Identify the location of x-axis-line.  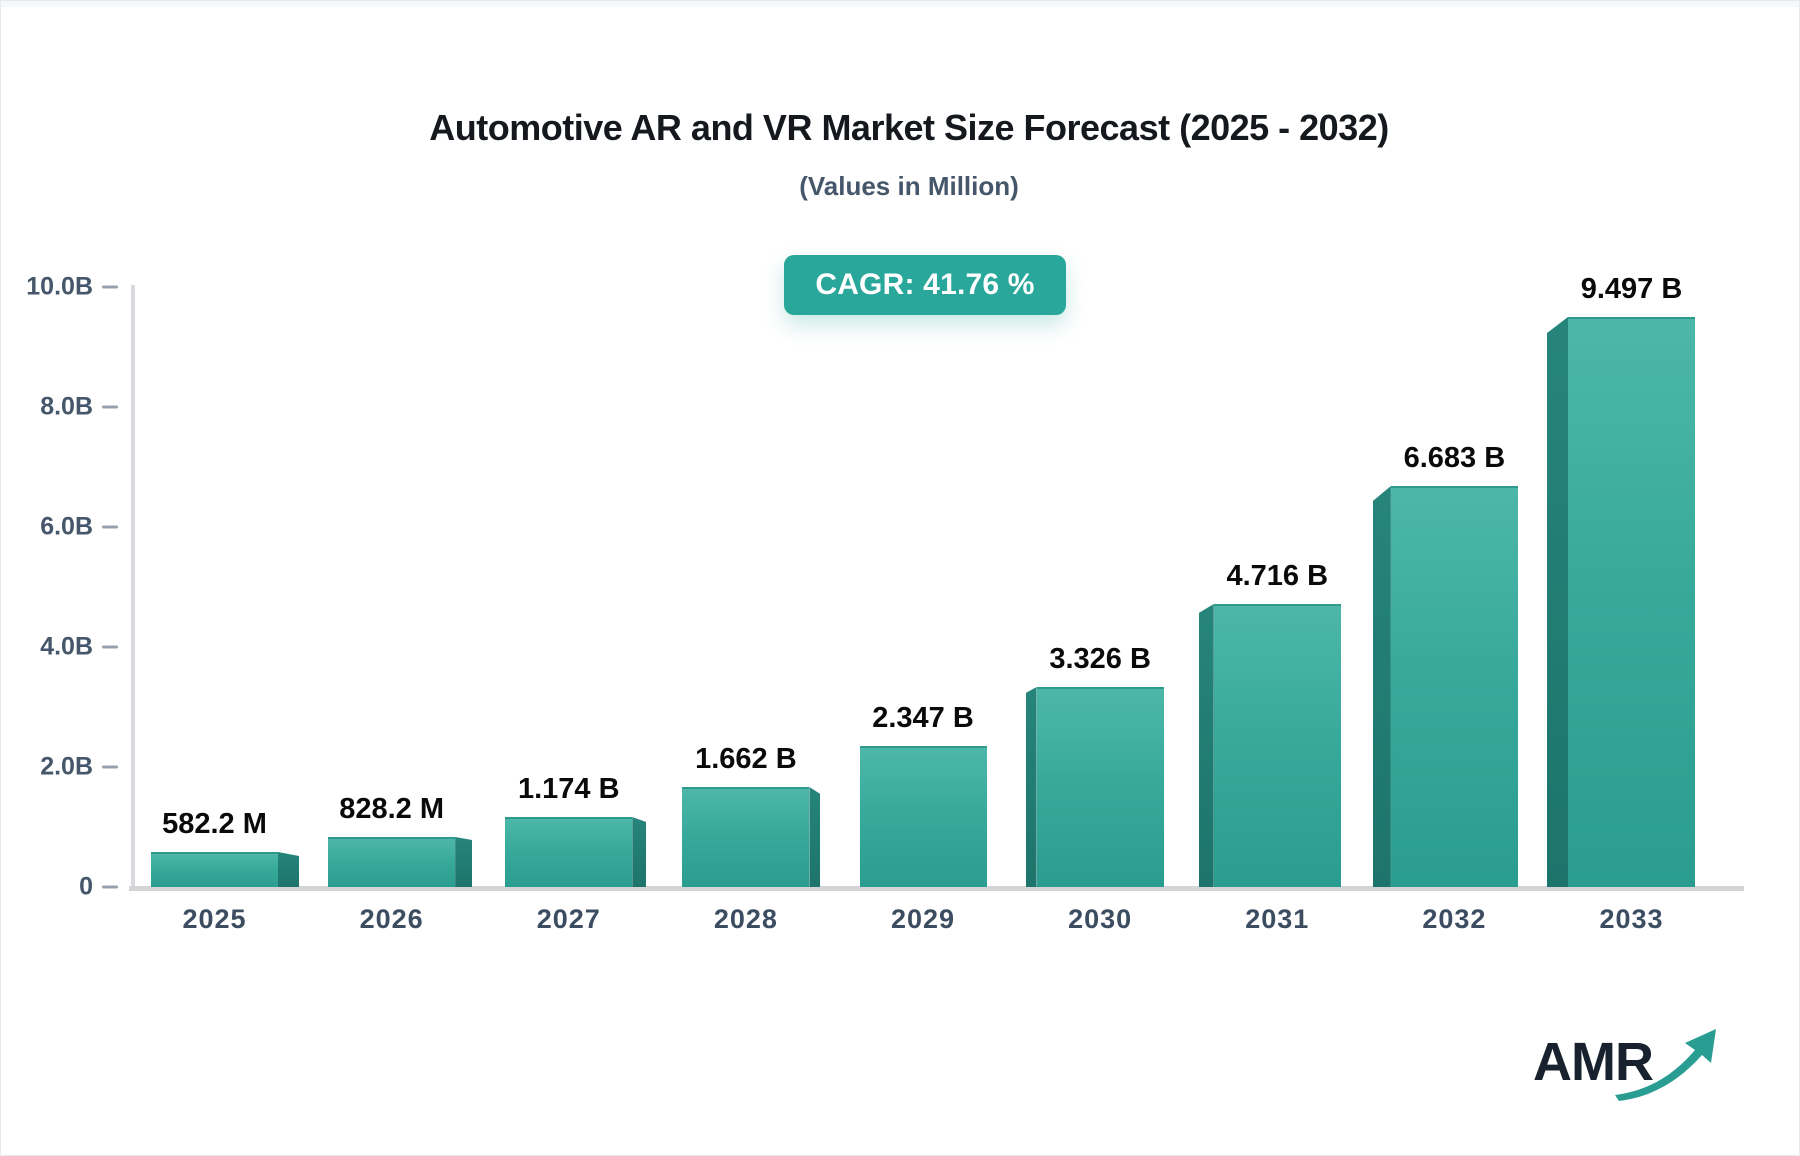
(936, 888).